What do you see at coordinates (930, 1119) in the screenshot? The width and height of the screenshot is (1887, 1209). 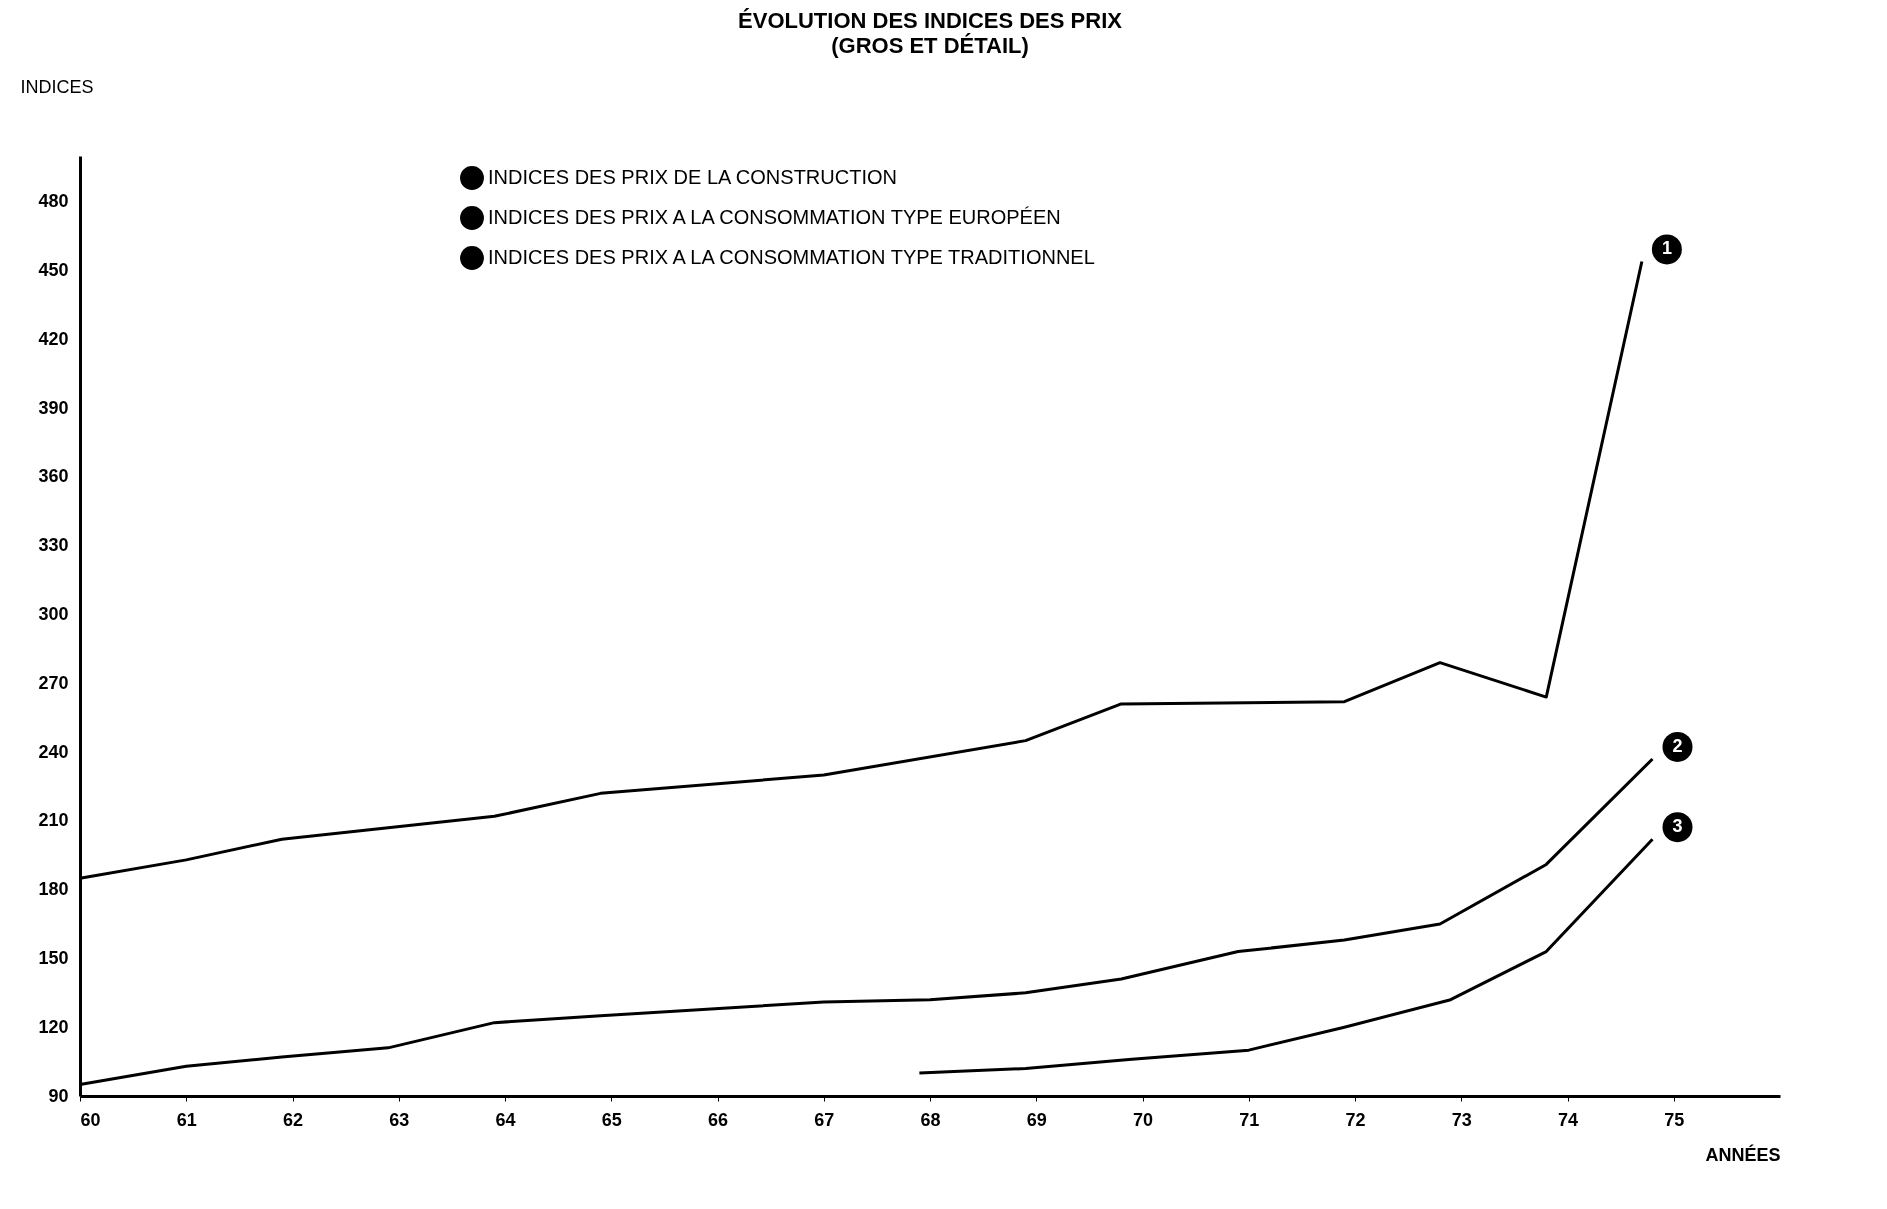 I see `x-tick-label: 68` at bounding box center [930, 1119].